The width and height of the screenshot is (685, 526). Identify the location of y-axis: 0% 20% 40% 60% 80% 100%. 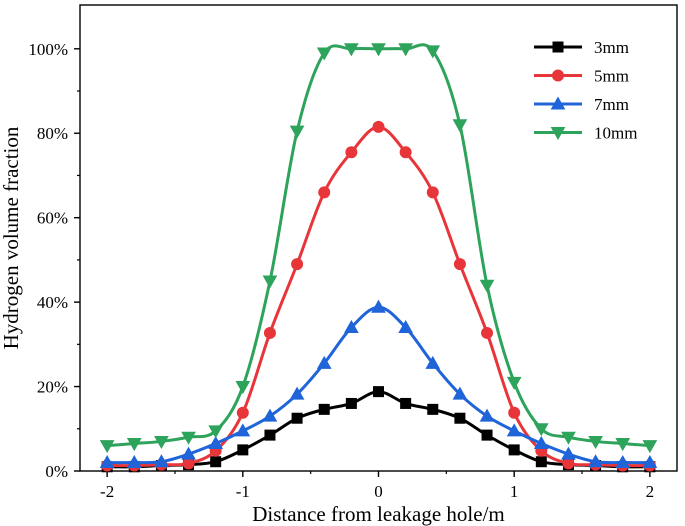
(54, 260).